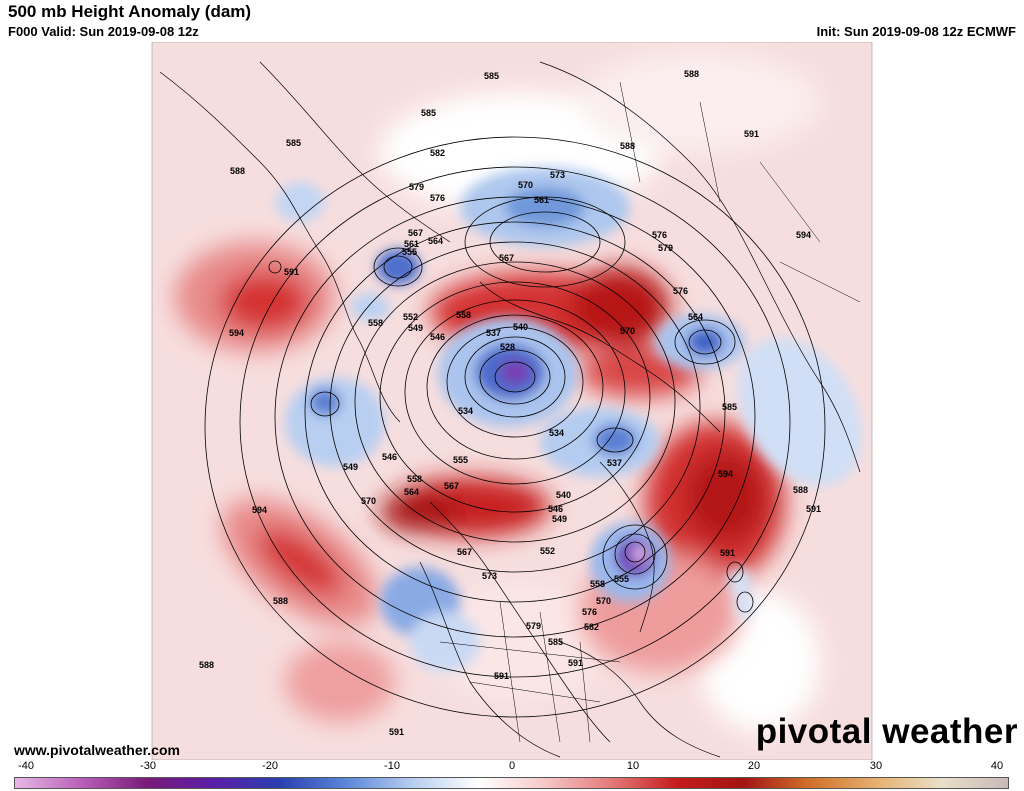 The image size is (1024, 791). Describe the element at coordinates (103, 31) in the screenshot. I see `valid-time: F000 Valid: Sun 2019-09-08 12z` at that location.